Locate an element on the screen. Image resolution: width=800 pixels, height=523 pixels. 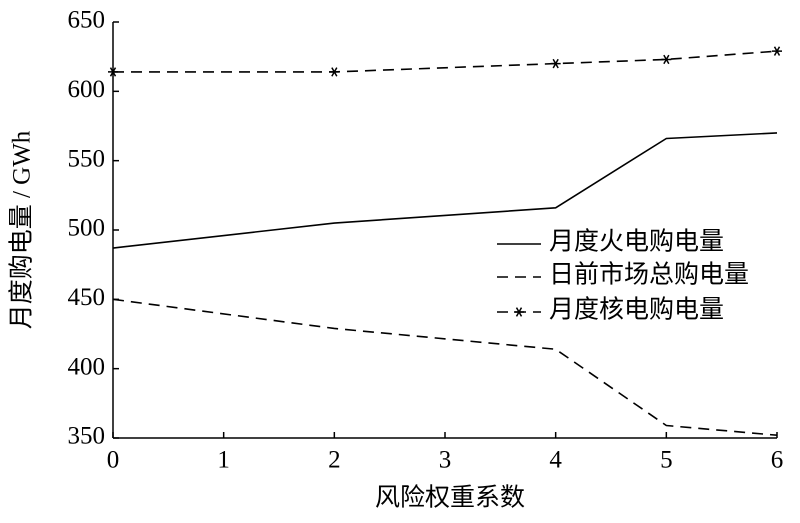
y-tick-label: 350 is located at coordinates (87, 436).